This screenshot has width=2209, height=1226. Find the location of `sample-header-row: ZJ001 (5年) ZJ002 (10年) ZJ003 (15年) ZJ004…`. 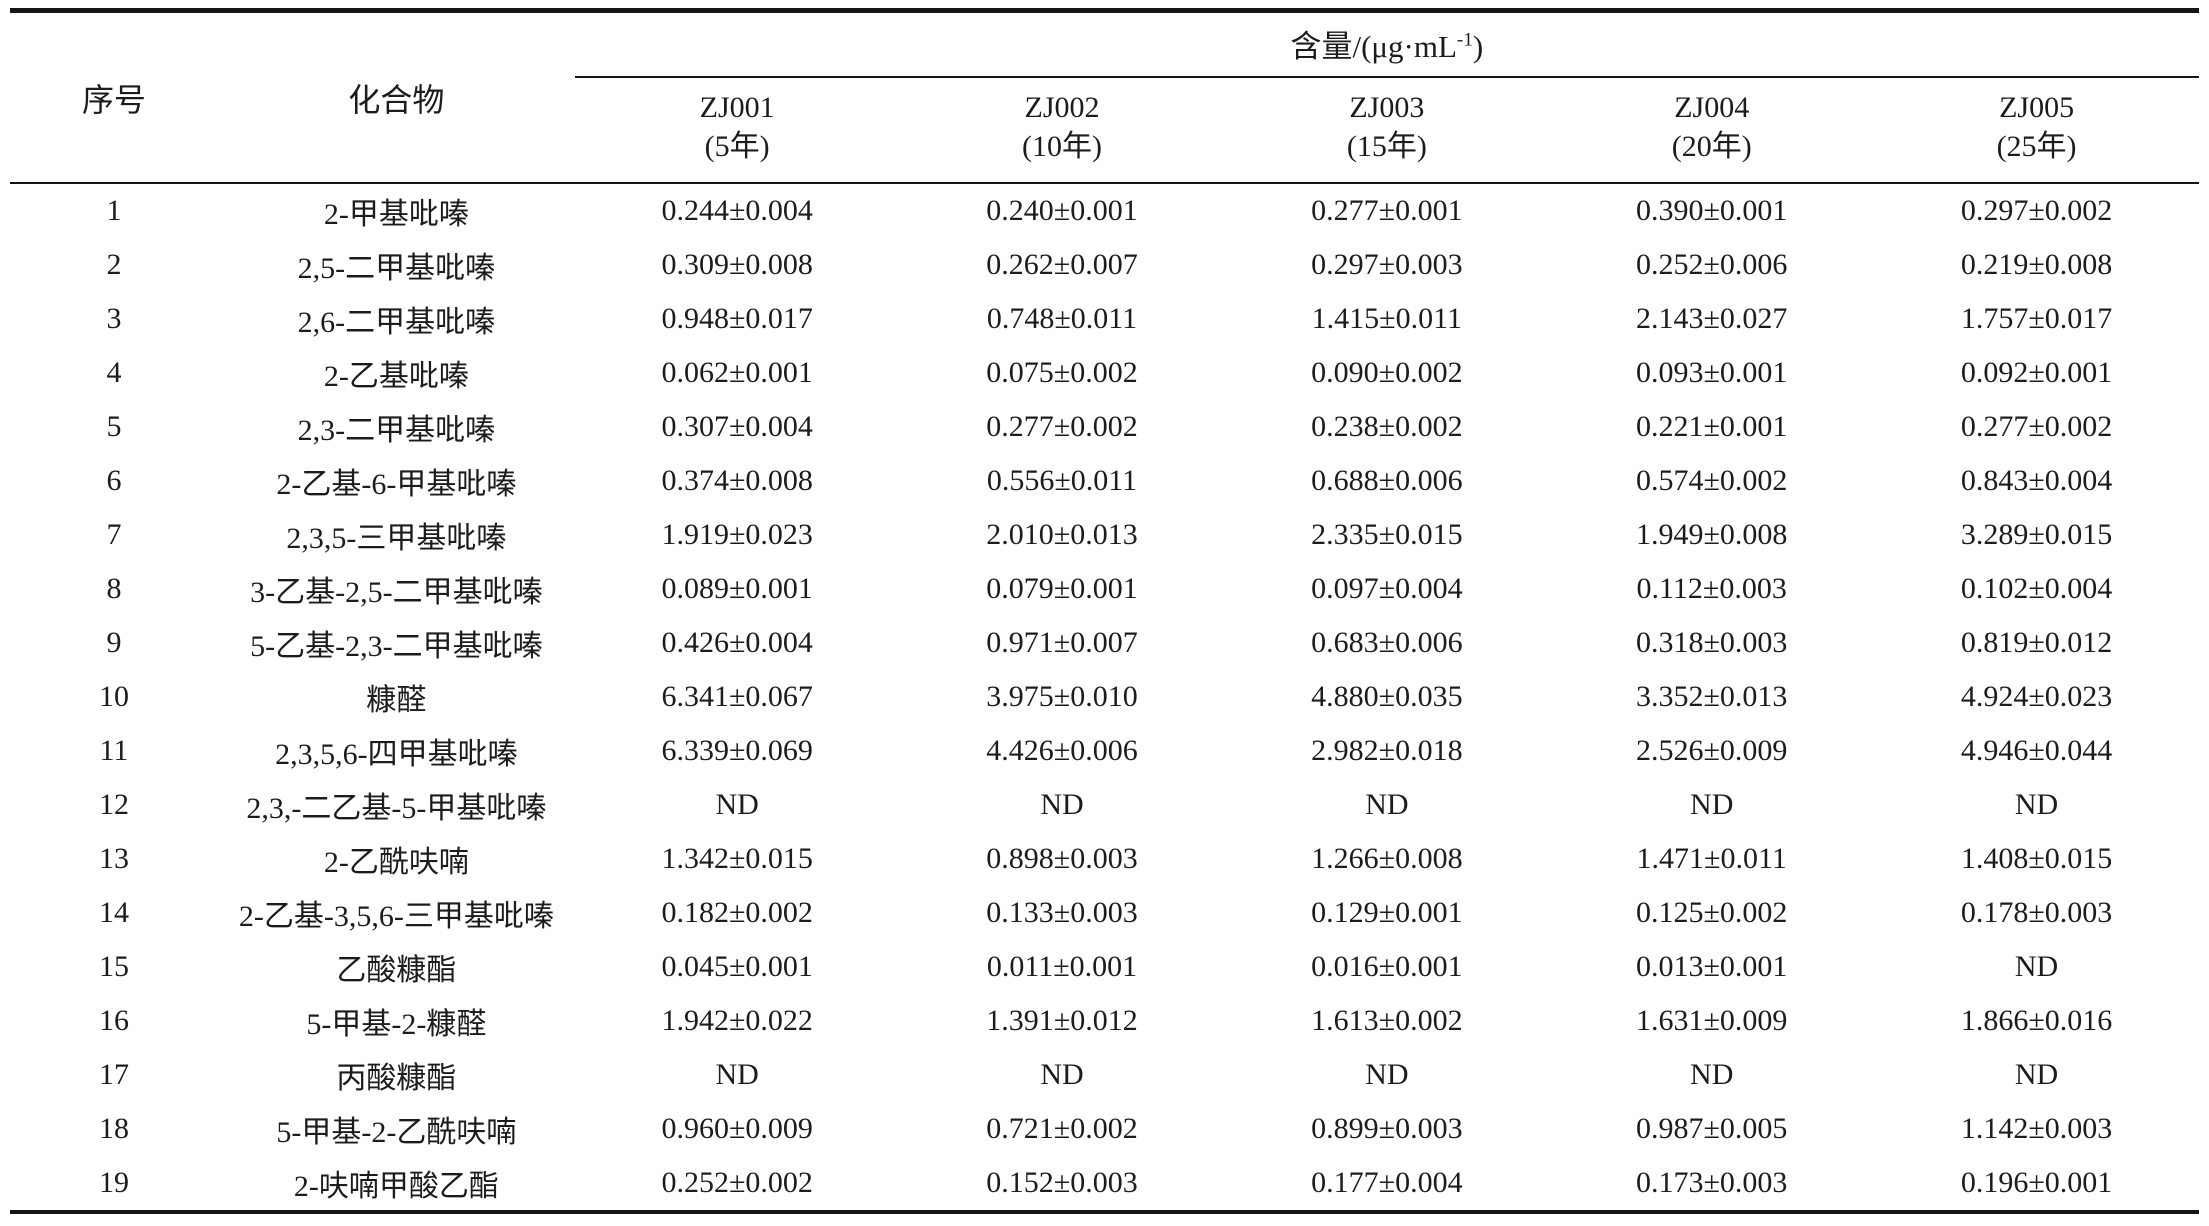

sample-header-row: ZJ001 (5年) ZJ002 (10年) ZJ003 (15年) ZJ004… is located at coordinates (1104, 130).